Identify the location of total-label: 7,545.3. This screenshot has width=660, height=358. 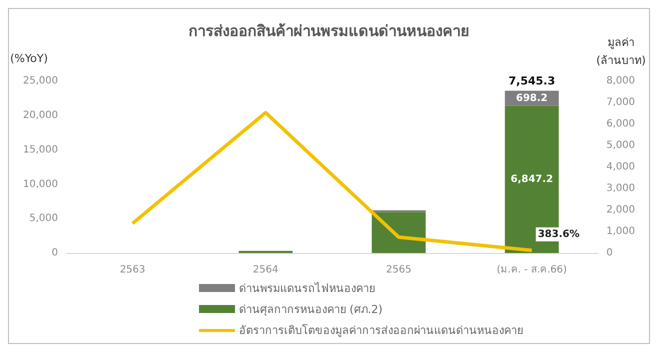
(532, 81).